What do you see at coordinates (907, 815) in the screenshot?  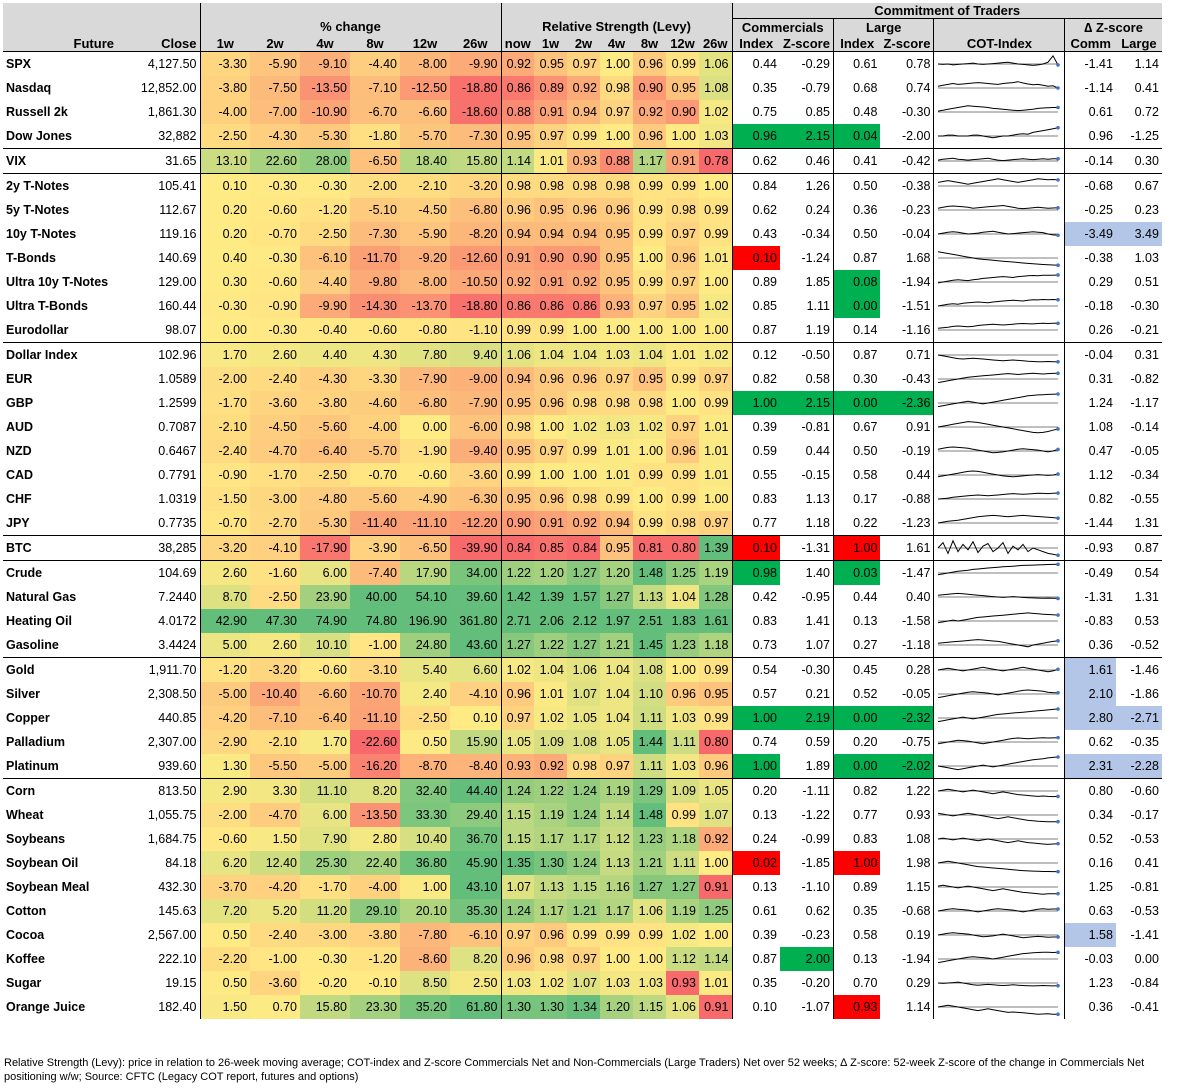 I see `large-zscore: 0.93` at bounding box center [907, 815].